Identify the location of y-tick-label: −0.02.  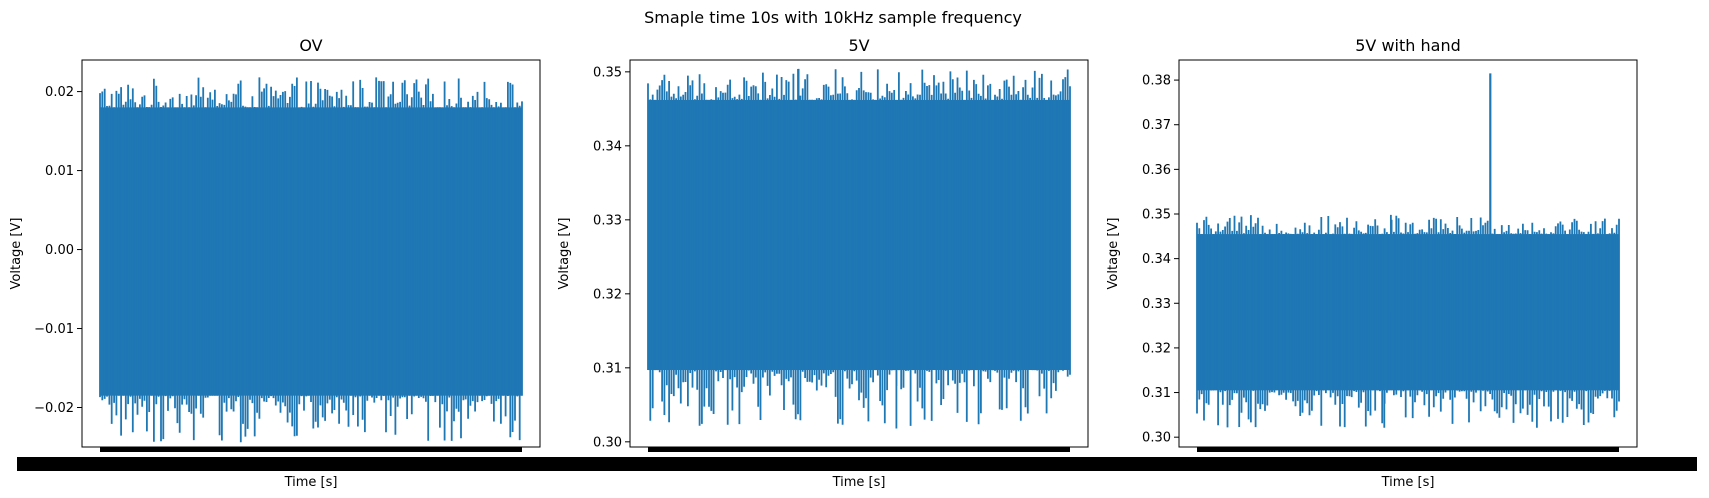
(54, 408).